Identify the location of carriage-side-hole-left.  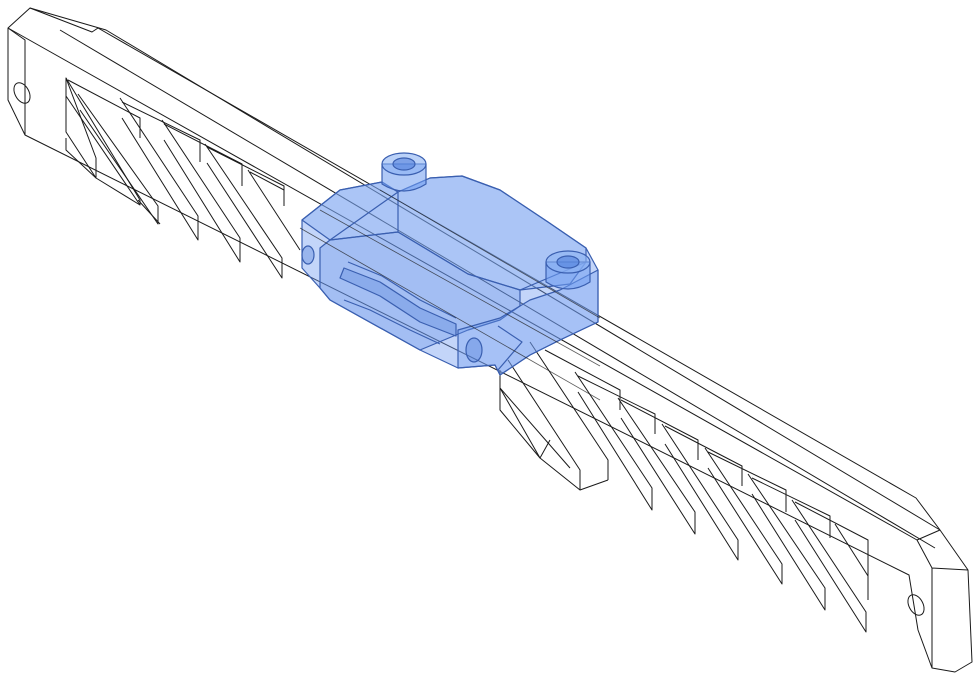
(308, 255).